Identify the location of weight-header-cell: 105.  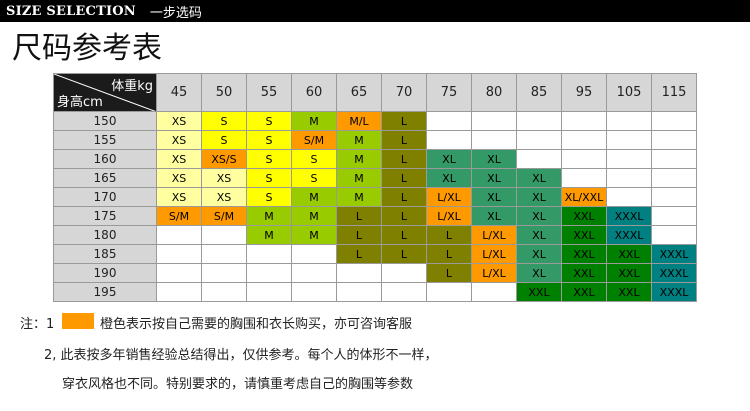
(629, 92).